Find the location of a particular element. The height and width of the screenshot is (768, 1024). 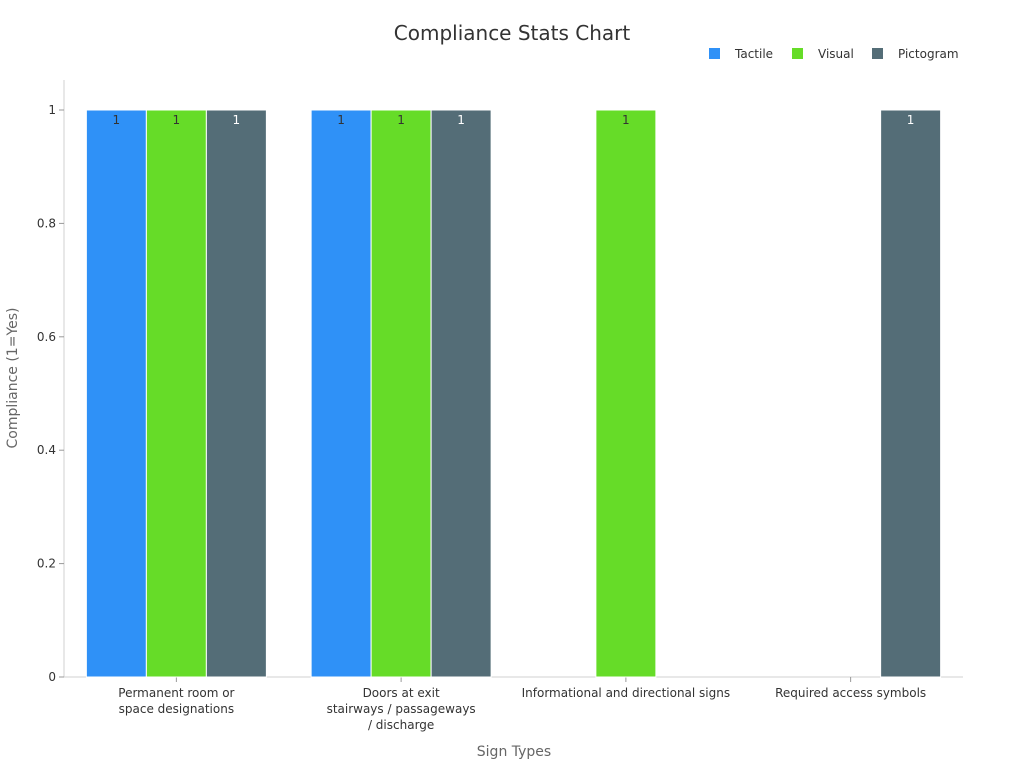

y-tick-label: 0 is located at coordinates (52, 677).